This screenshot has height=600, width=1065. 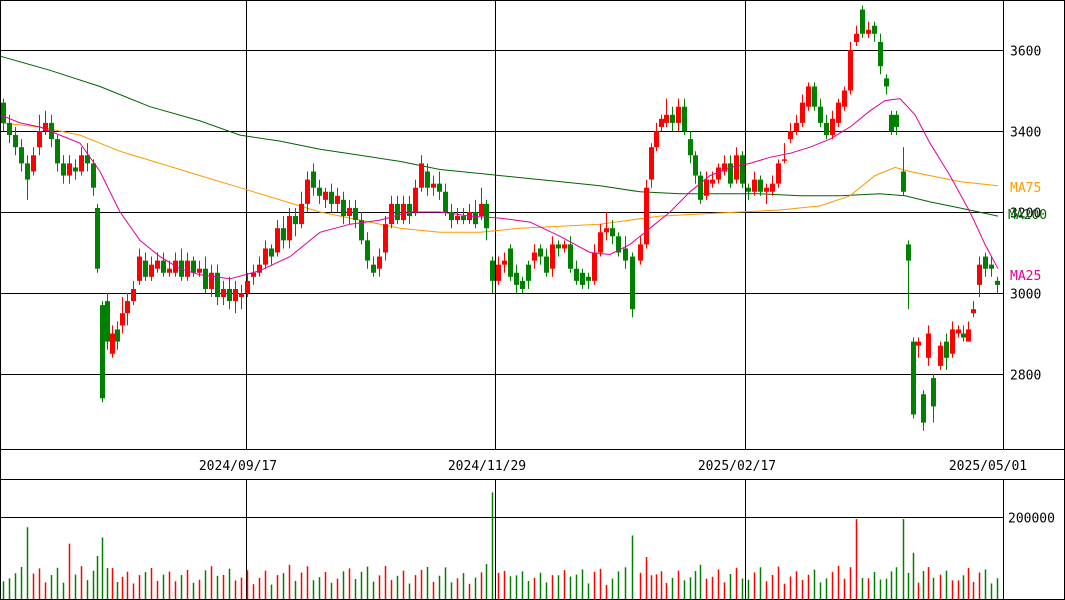 I want to click on ma75-label: MA75, so click(x=1025, y=188).